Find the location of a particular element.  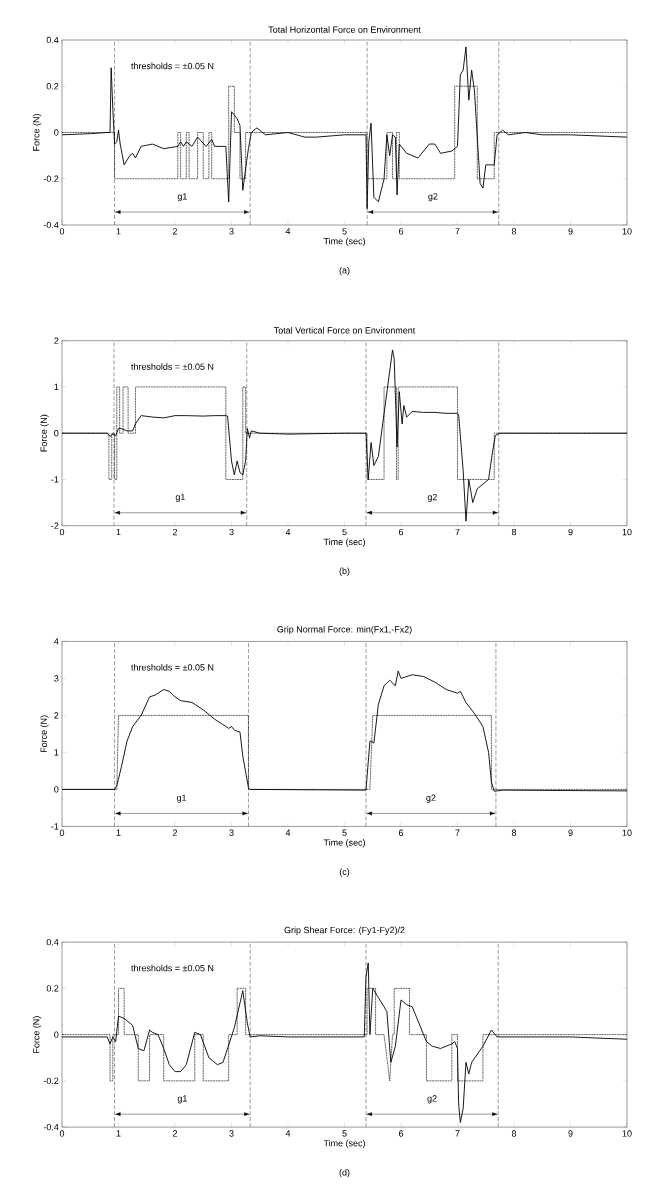

y-tick-label: -2 is located at coordinates (55, 525).